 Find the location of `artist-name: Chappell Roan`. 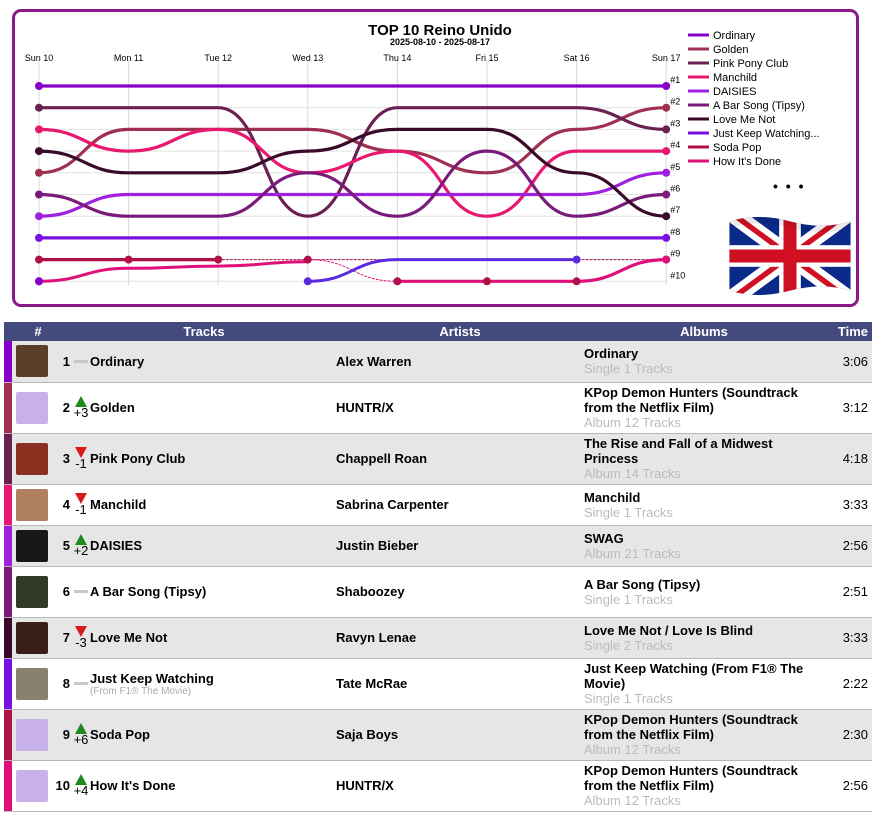

artist-name: Chappell Roan is located at coordinates (382, 458).